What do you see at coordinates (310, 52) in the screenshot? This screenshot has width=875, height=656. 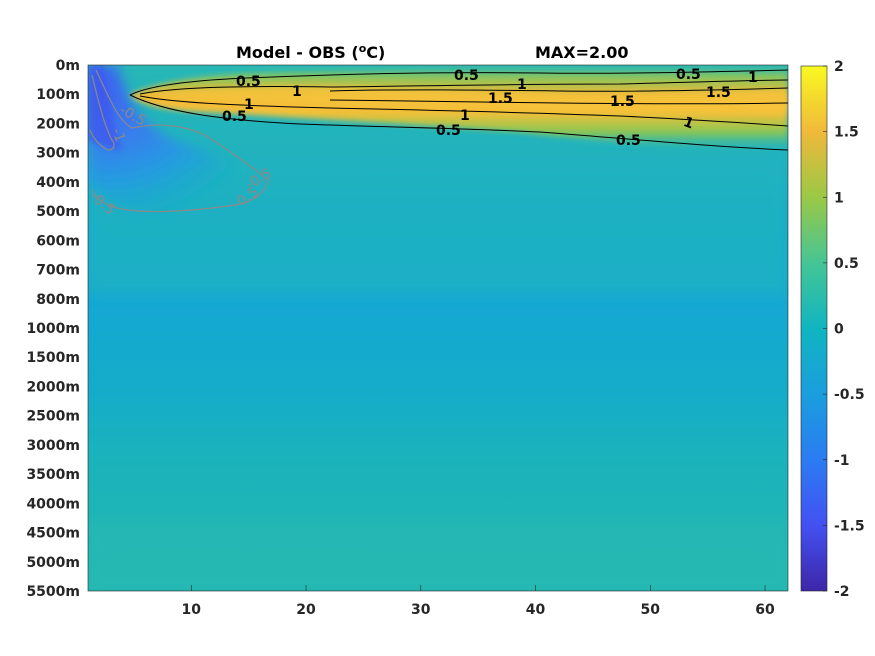 I see `chart-title: Model - OBS (oC)` at bounding box center [310, 52].